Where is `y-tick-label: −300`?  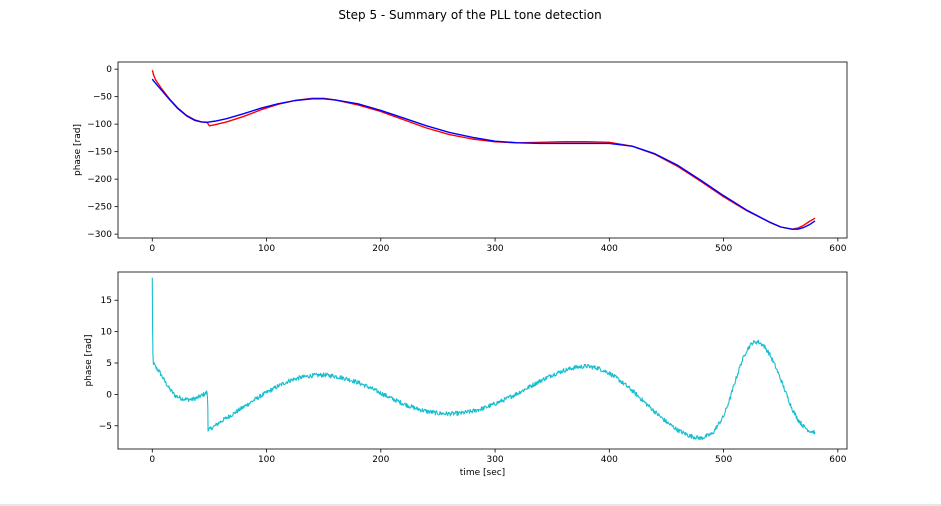 y-tick-label: −300 is located at coordinates (99, 235).